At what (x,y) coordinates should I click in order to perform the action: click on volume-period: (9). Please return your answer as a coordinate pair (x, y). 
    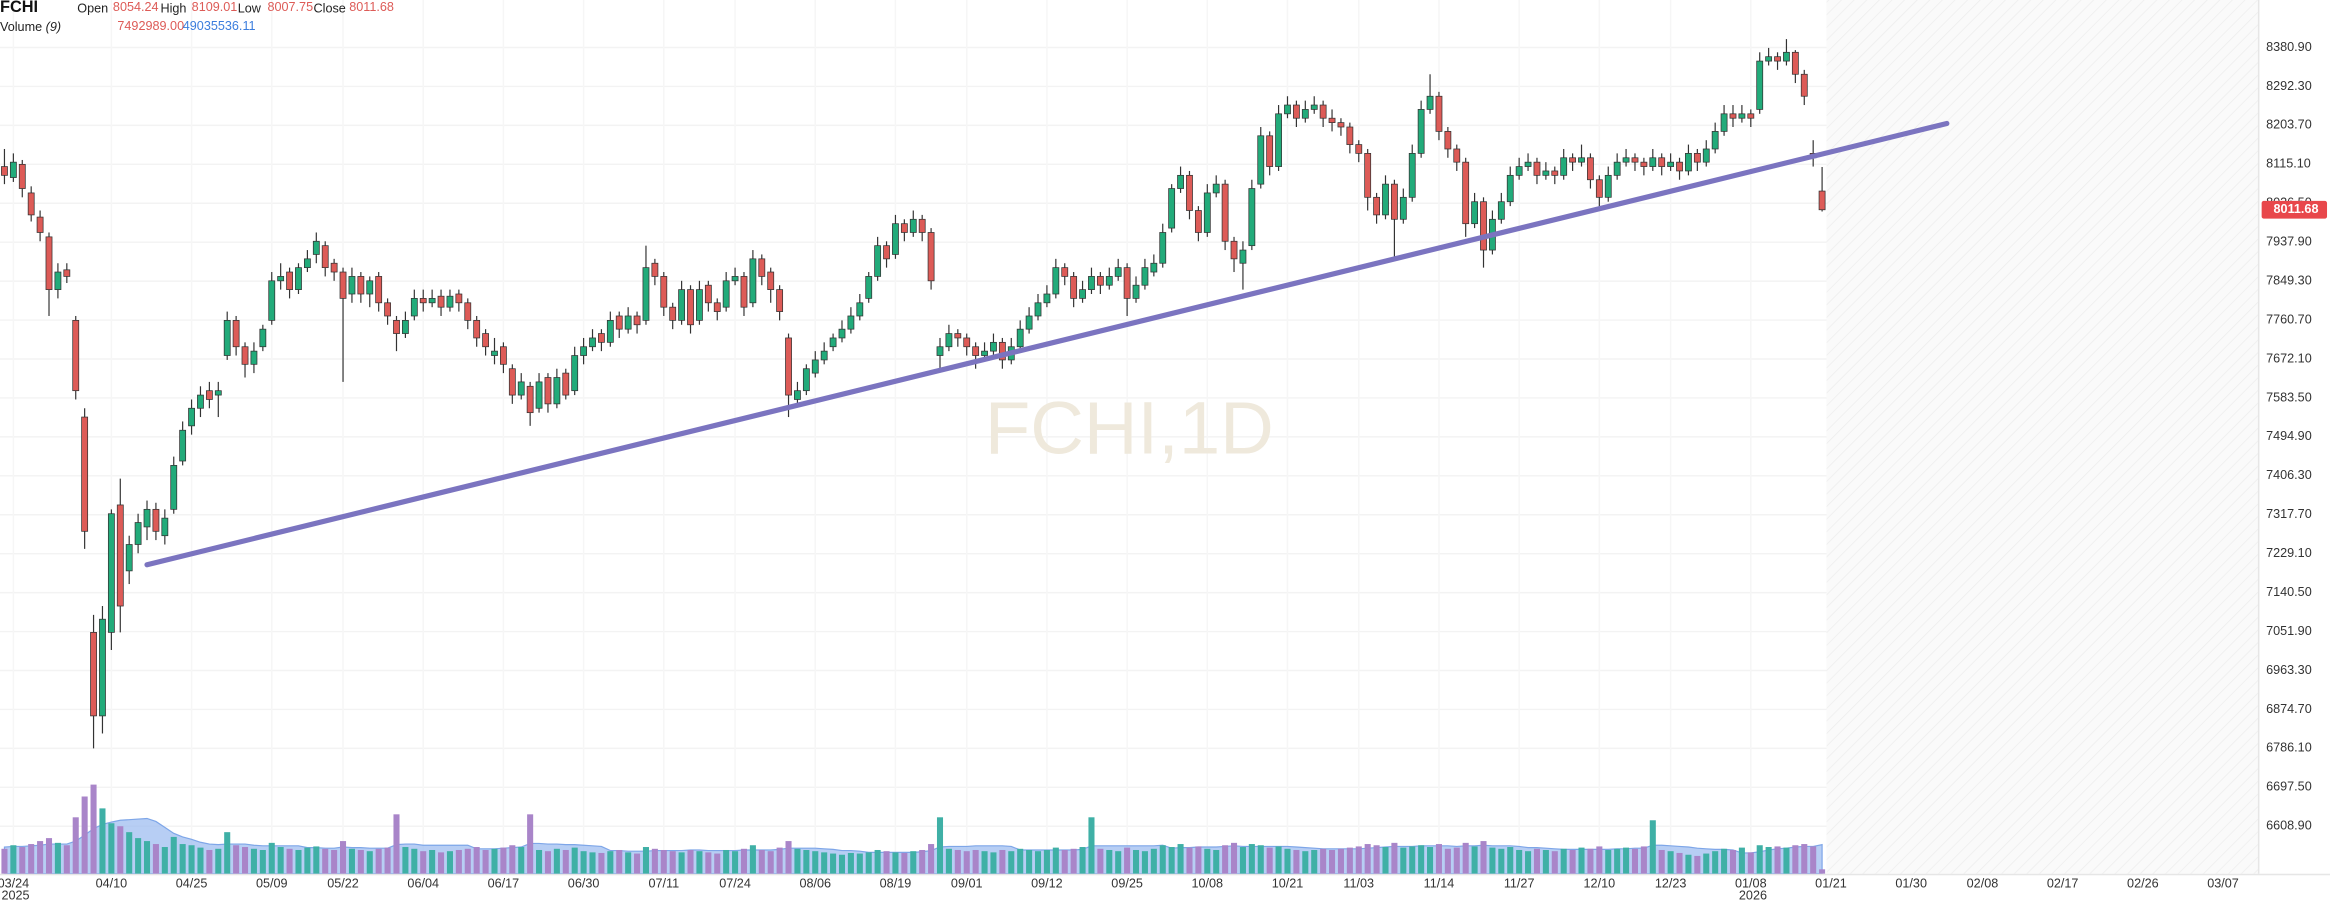
    Looking at the image, I should click on (53, 28).